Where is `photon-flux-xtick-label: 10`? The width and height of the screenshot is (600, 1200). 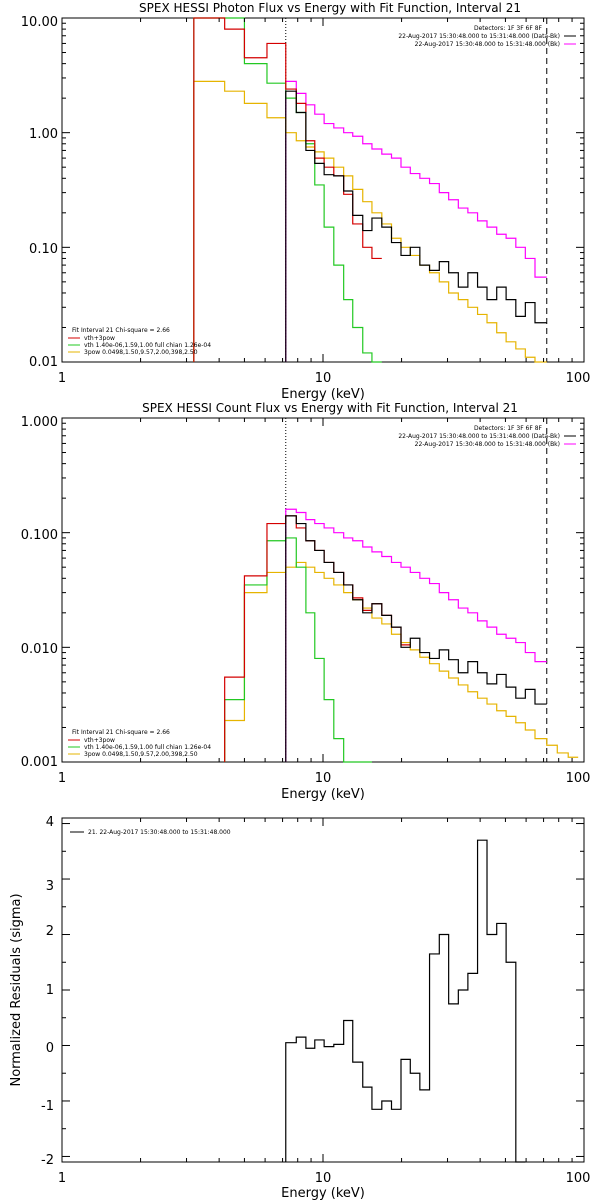 photon-flux-xtick-label: 10 is located at coordinates (323, 378).